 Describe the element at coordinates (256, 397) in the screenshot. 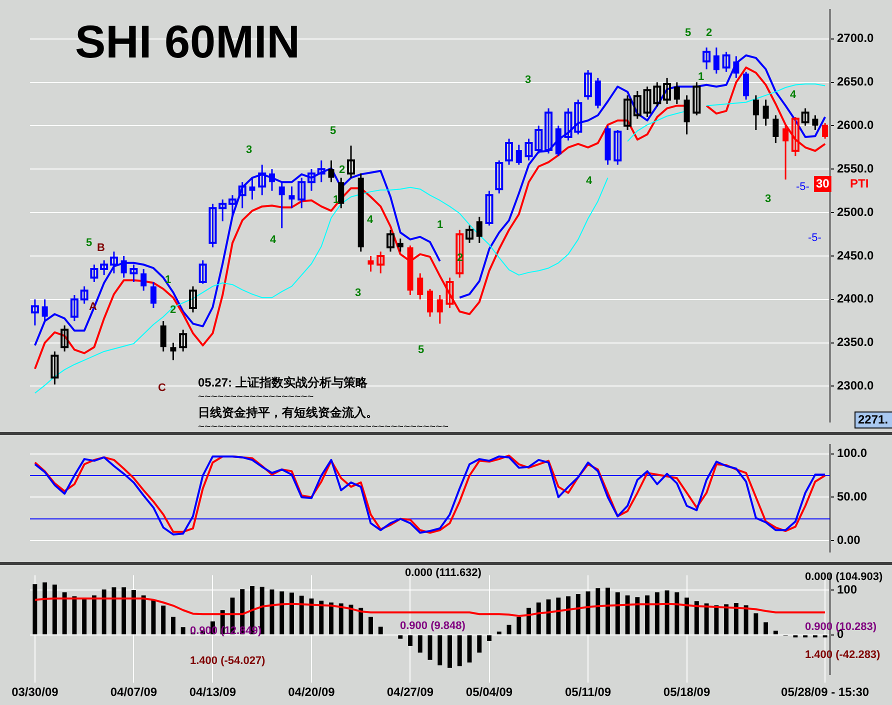

I see `annotation: ~~~~~~~~~~~~~~~~~~` at that location.